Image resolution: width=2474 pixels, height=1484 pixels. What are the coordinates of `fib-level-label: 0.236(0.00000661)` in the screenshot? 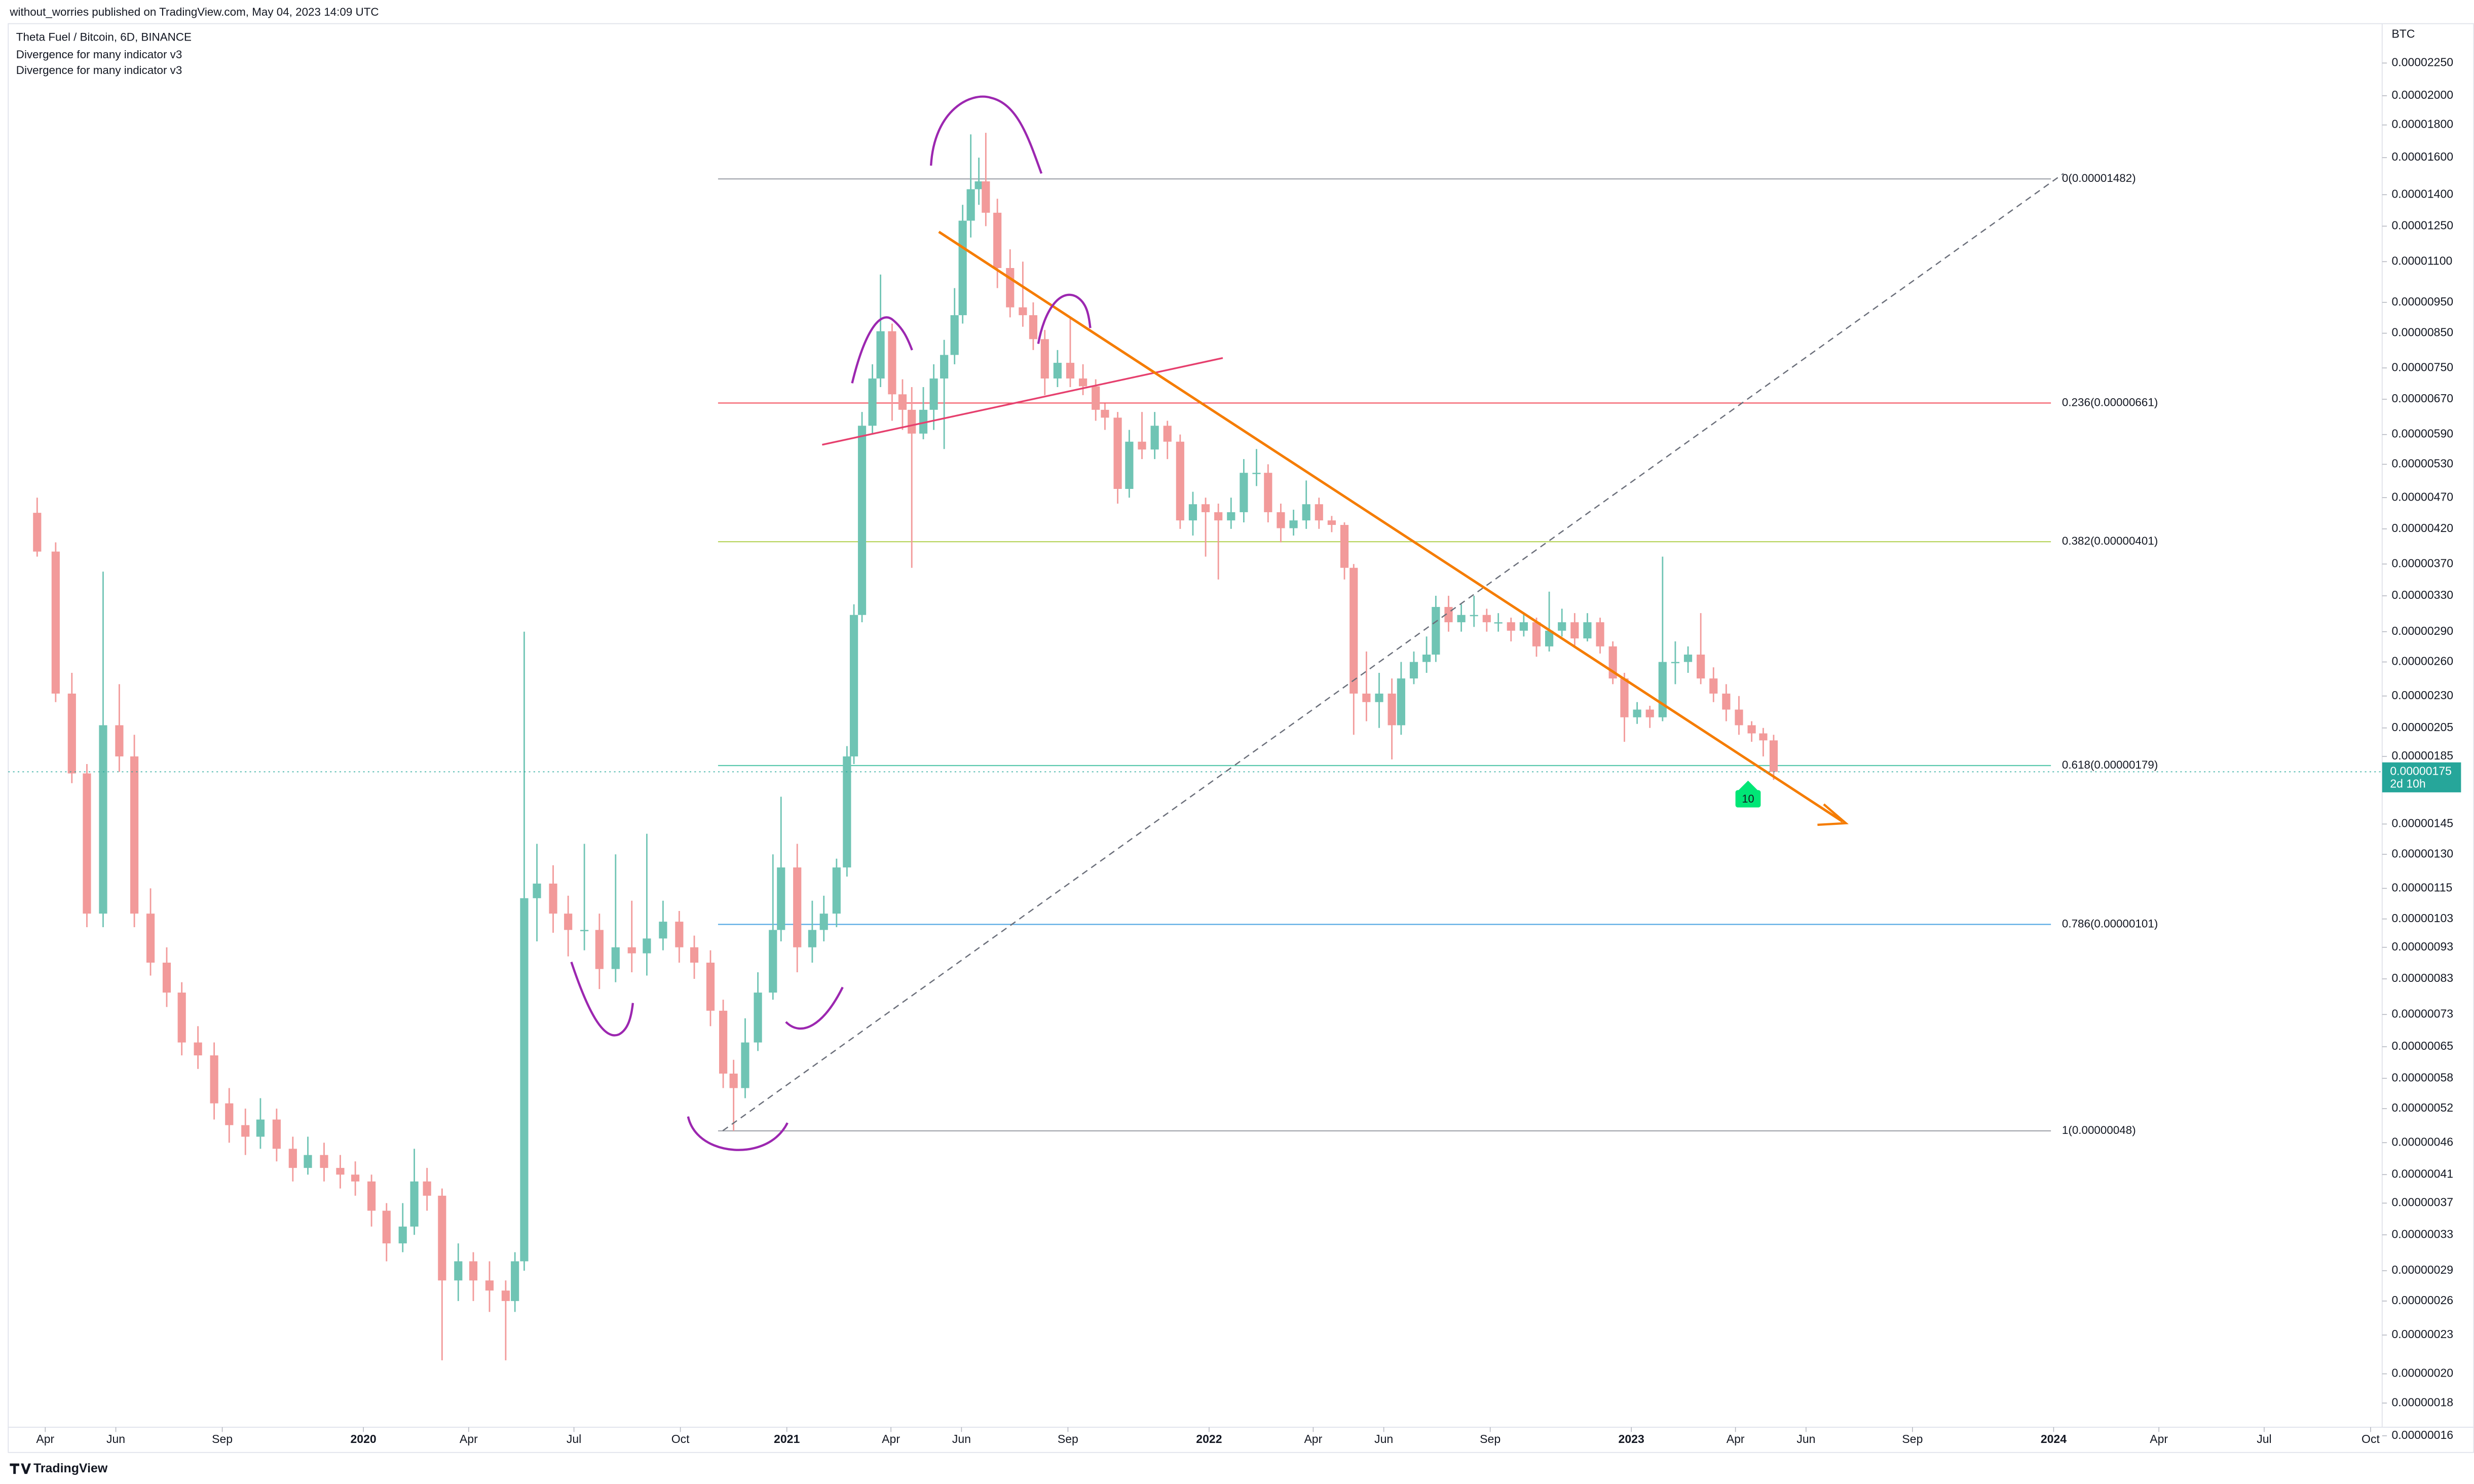 It's located at (2110, 402).